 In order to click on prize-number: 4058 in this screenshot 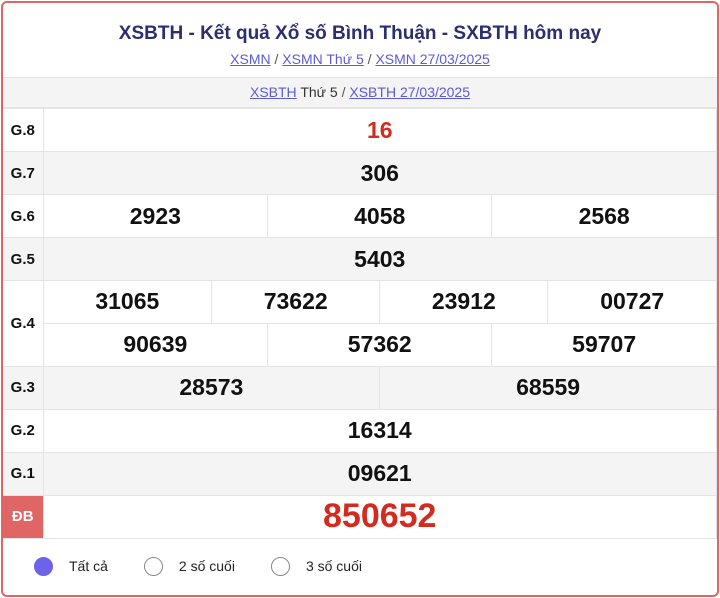, I will do `click(380, 216)`.